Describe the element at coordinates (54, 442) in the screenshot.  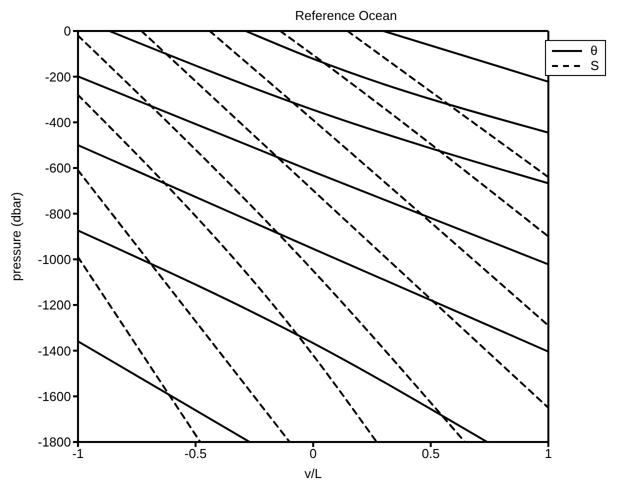
I see `y-tick-label: -1800` at that location.